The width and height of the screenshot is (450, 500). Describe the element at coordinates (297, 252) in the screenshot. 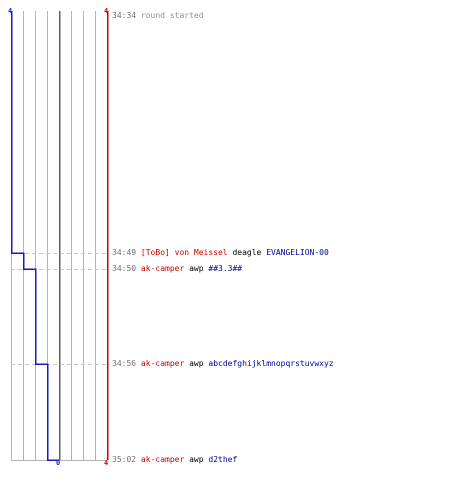

I see `victim-name: EVANGELION-00` at that location.